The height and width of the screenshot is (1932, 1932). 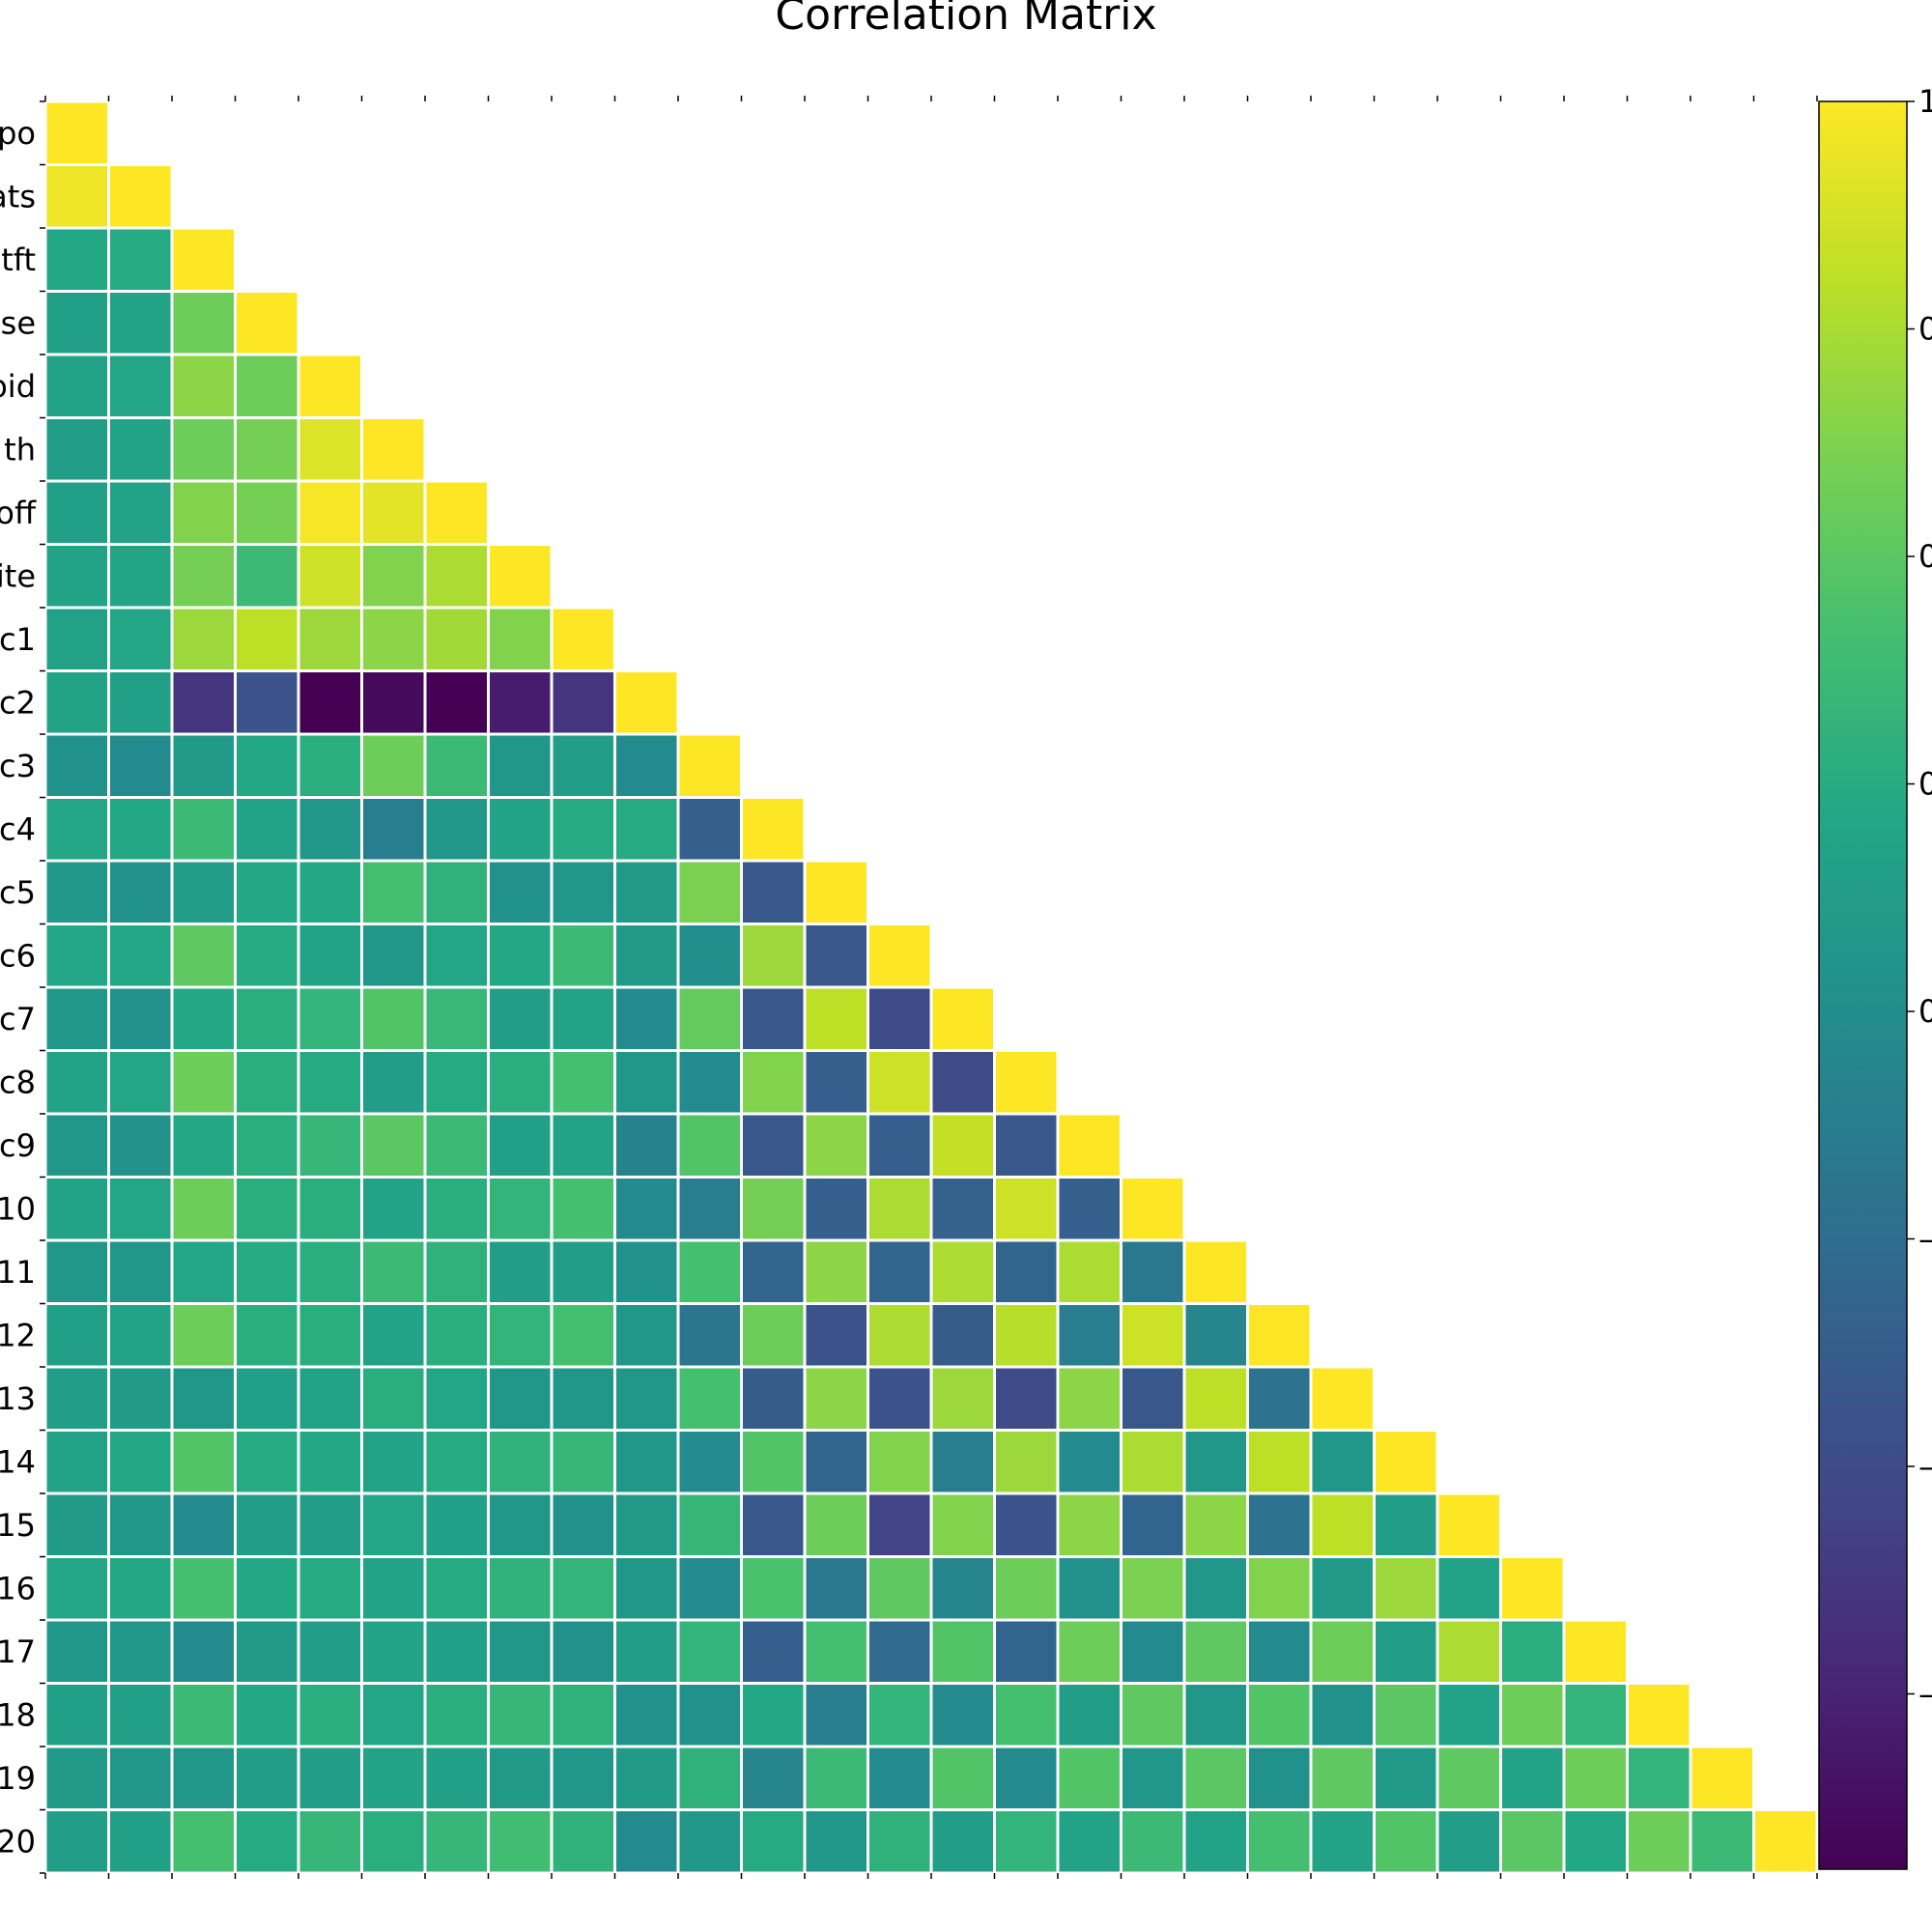 I want to click on row-label: 20, so click(x=18, y=1841).